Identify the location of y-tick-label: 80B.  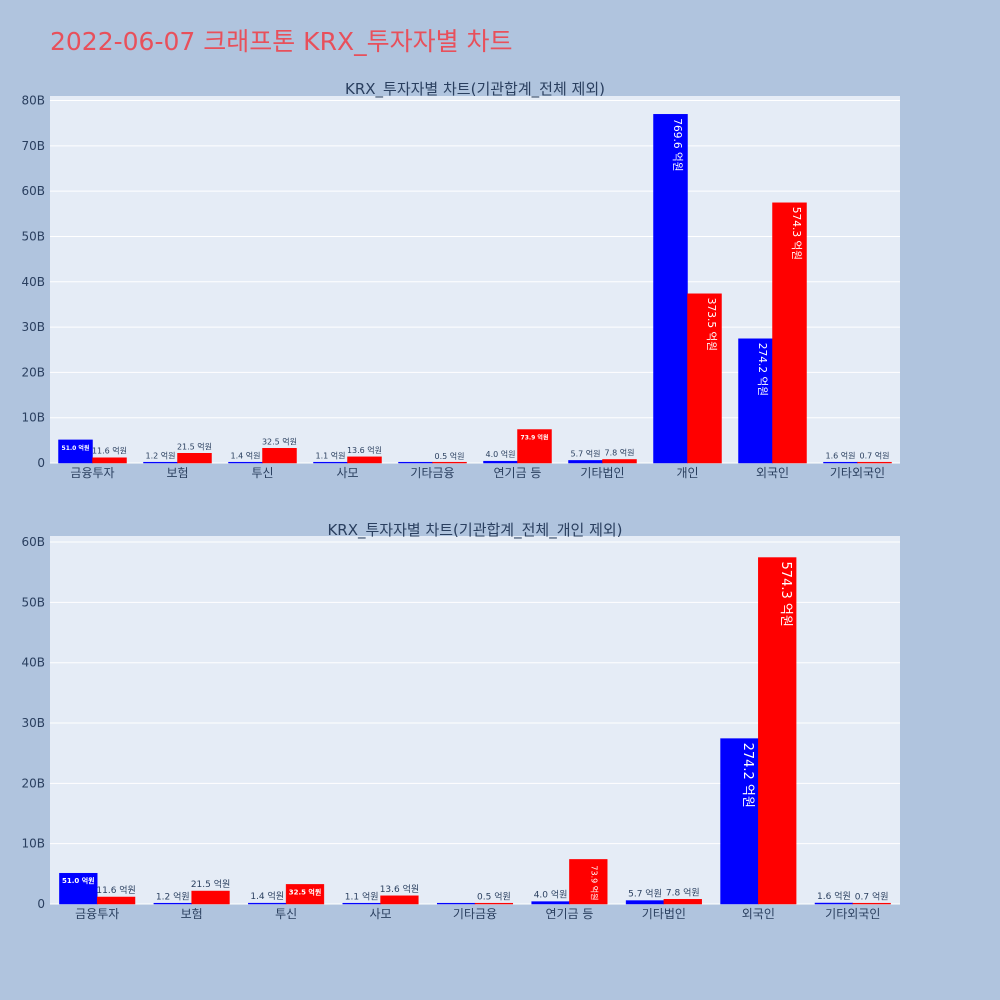
(33, 101).